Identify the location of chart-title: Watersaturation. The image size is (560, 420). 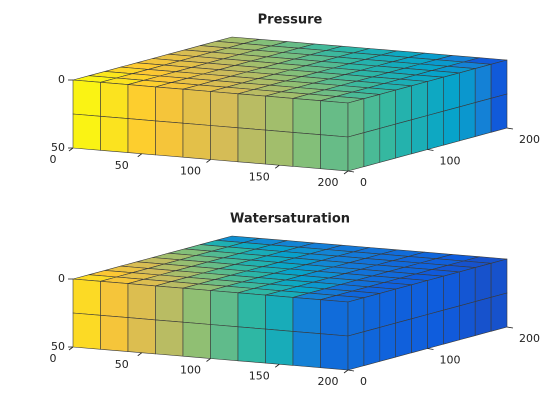
(290, 219).